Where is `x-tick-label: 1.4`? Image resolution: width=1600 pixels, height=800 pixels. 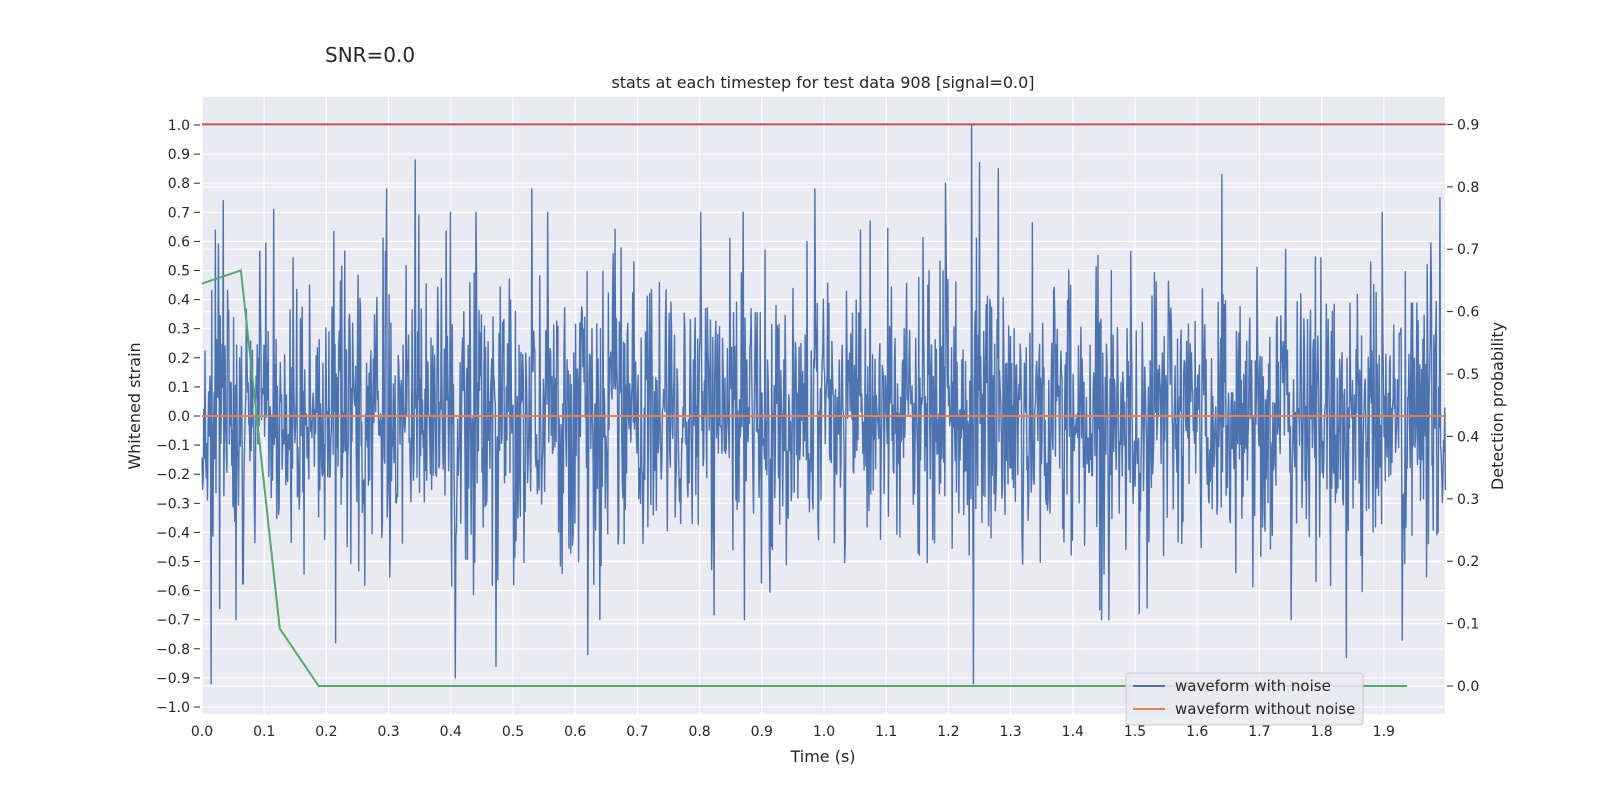 x-tick-label: 1.4 is located at coordinates (1073, 732).